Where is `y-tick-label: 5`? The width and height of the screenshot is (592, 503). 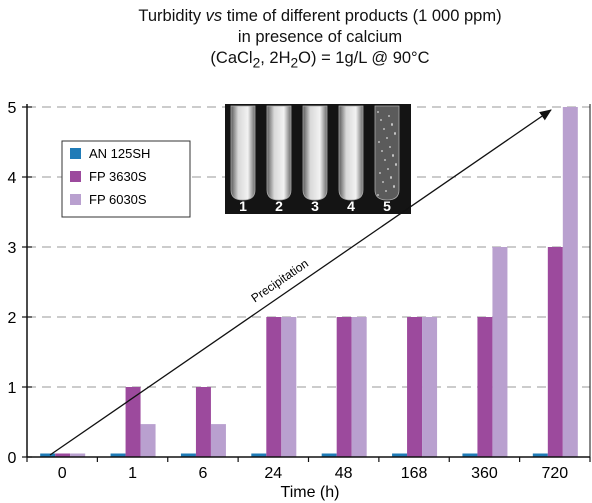 y-tick-label: 5 is located at coordinates (12, 108).